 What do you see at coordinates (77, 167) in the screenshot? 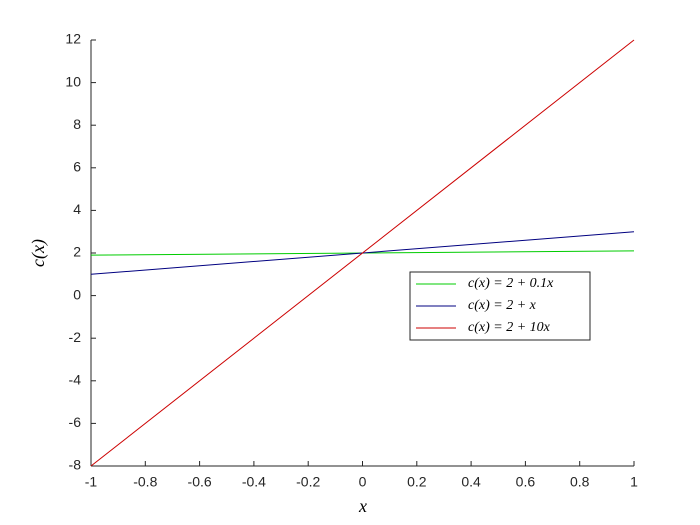
I see `y-tick-label: 6` at bounding box center [77, 167].